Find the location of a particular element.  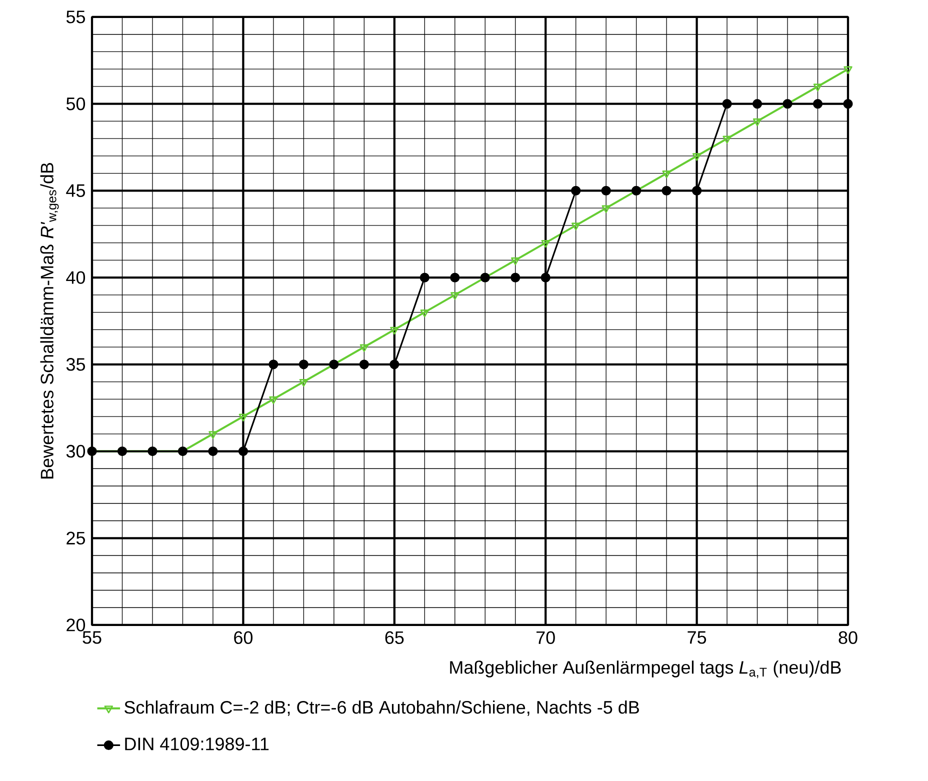

x-tick-label: 65 is located at coordinates (394, 637).